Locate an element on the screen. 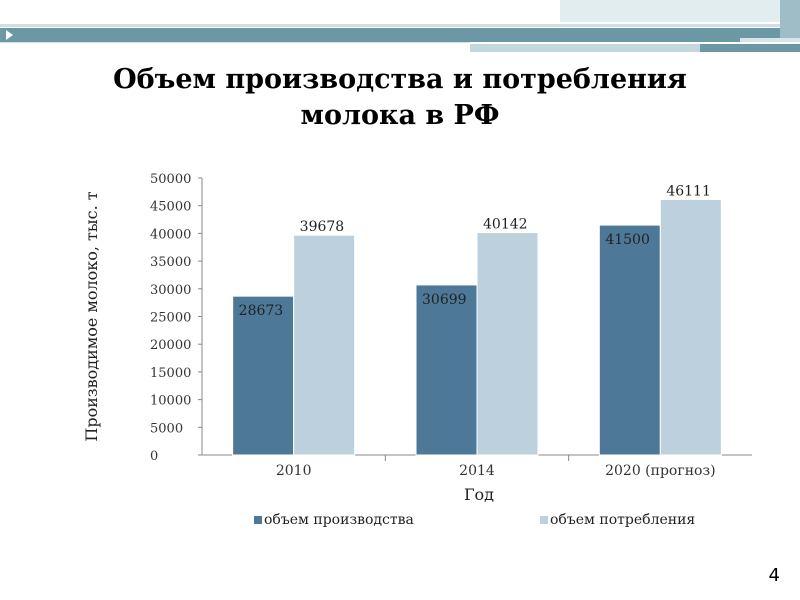  header-accent-band is located at coordinates (770, 40).